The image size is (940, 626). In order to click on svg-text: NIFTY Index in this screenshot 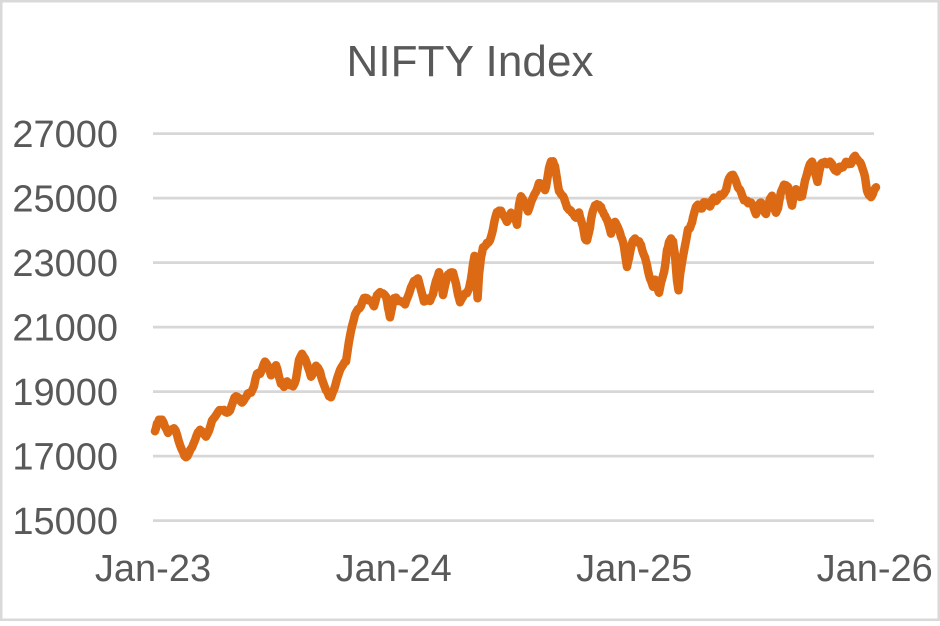, I will do `click(470, 61)`.